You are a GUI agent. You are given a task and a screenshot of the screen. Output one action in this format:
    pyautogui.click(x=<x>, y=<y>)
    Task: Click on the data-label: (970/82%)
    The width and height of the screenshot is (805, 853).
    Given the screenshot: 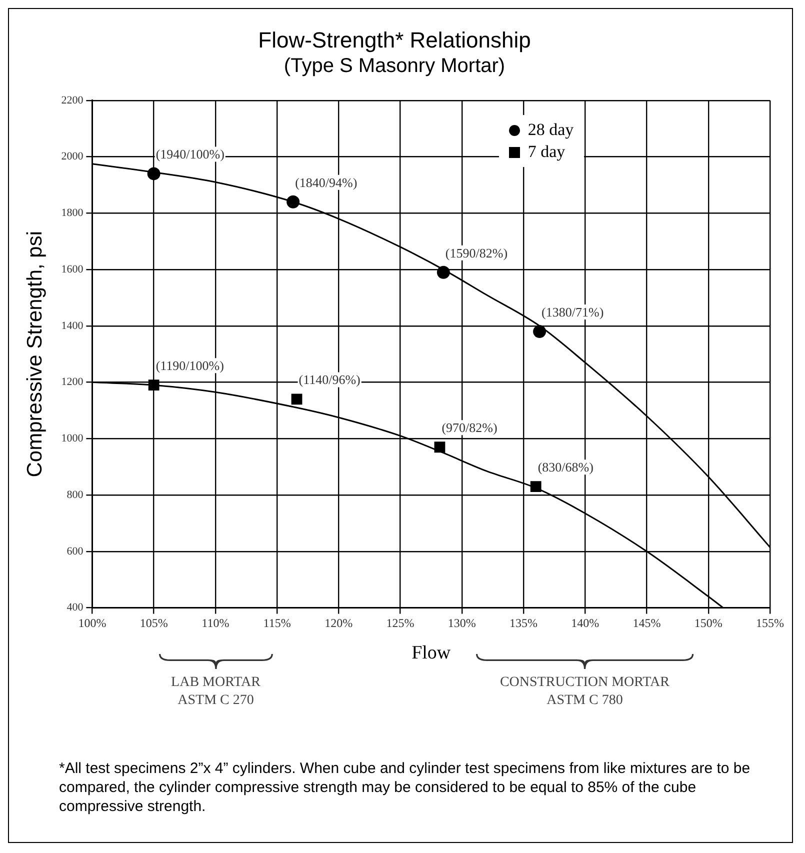 What is the action you would take?
    pyautogui.click(x=470, y=428)
    